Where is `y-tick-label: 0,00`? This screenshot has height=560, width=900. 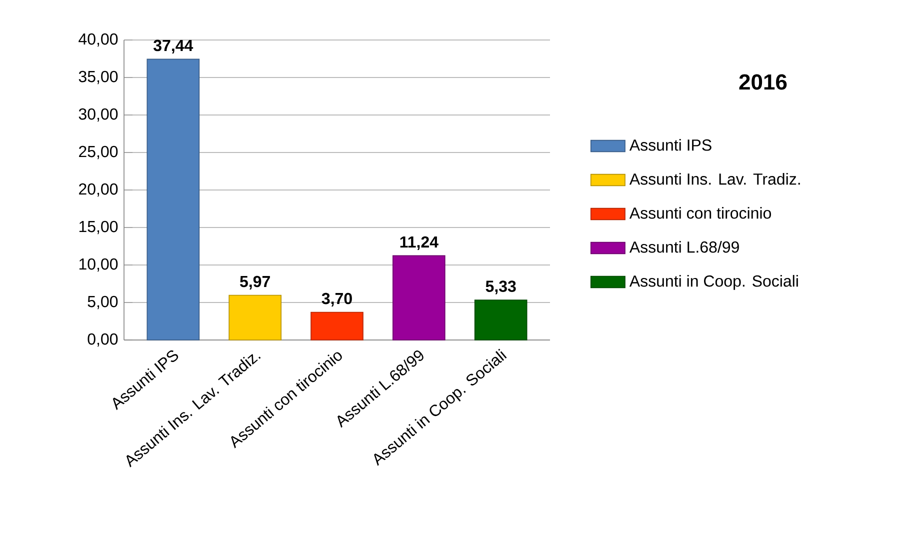 y-tick-label: 0,00 is located at coordinates (103, 340).